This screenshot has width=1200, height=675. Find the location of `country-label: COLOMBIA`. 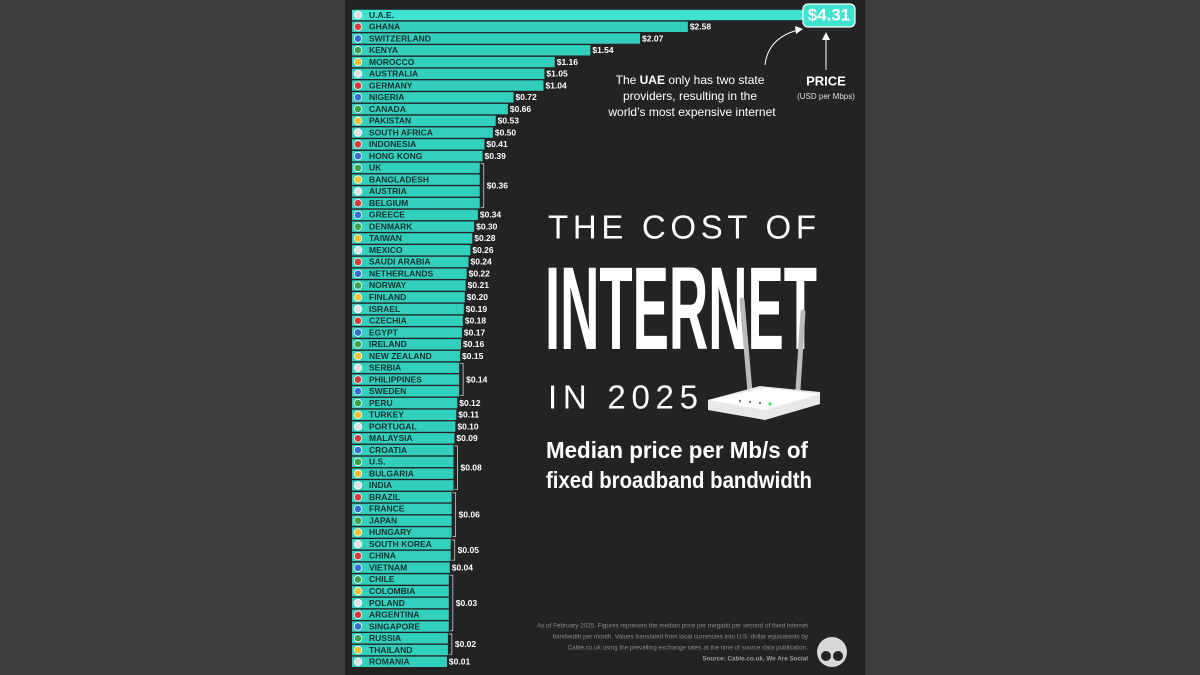

country-label: COLOMBIA is located at coordinates (392, 591).